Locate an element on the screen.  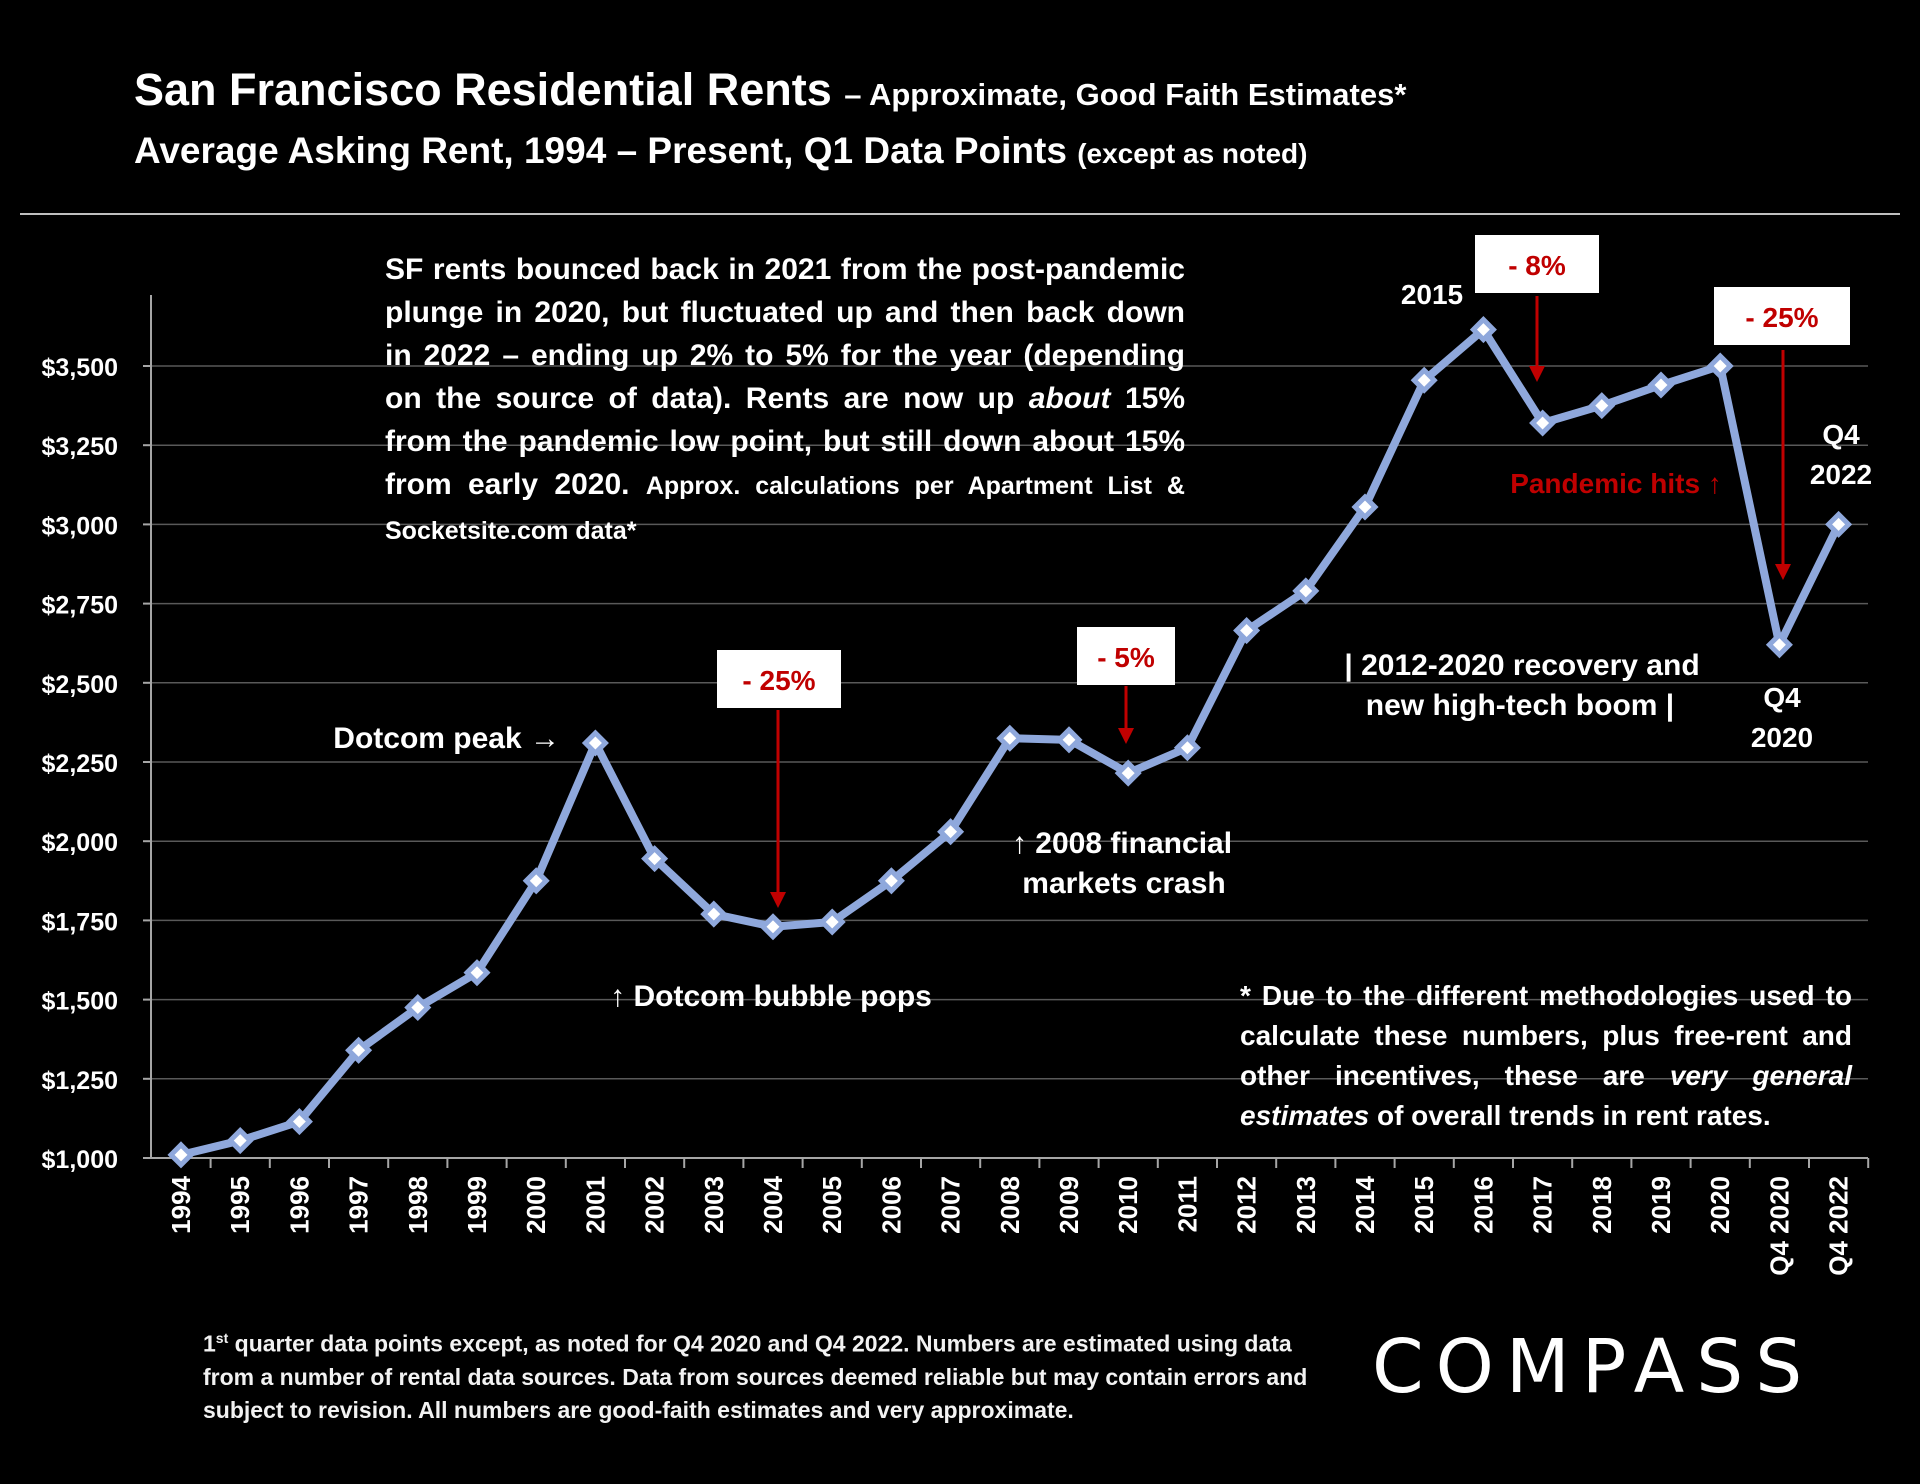
x-tick-label: 2016 is located at coordinates (1483, 1205).